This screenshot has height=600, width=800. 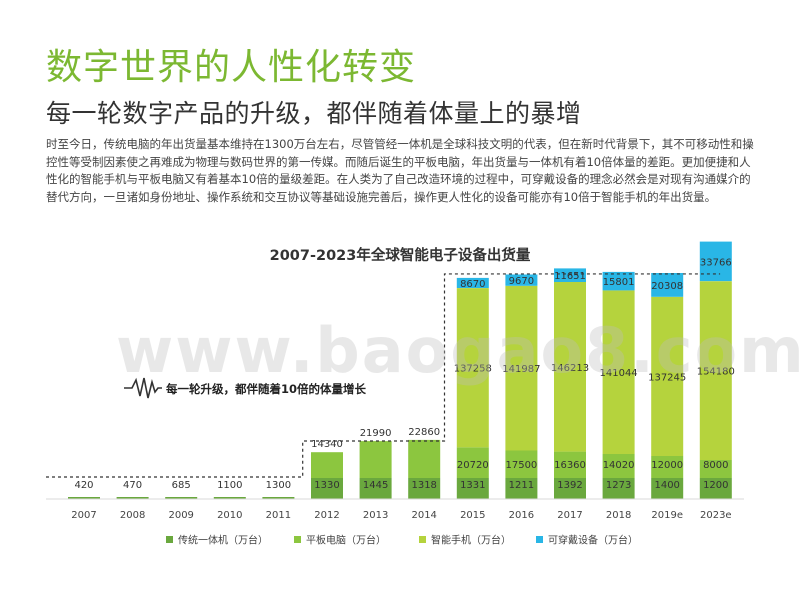 I want to click on value-label-2019e: 1400, so click(x=666, y=485).